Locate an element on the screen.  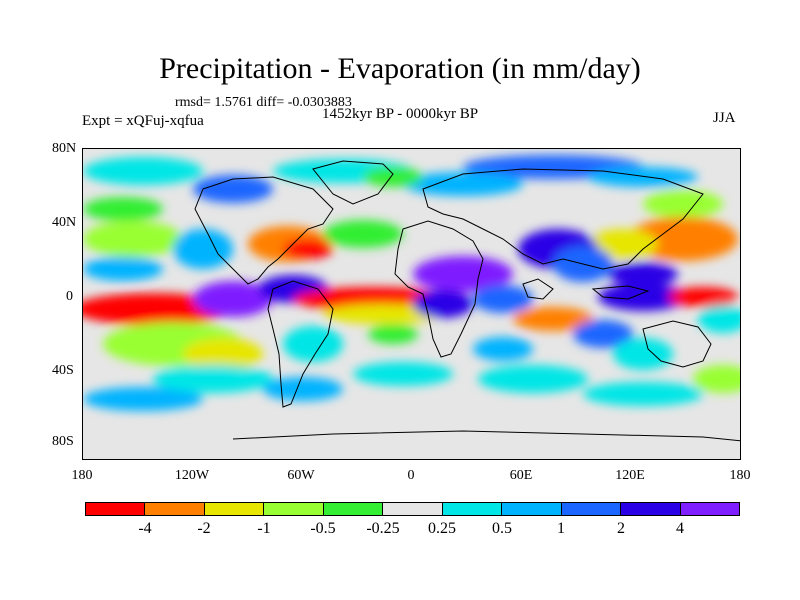
colorbar is located at coordinates (412, 509).